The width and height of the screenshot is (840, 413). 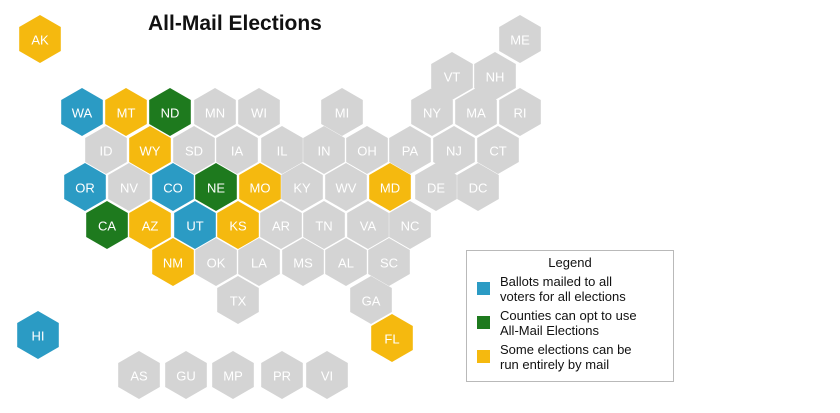 I want to click on hex-label-nd: ND, so click(x=170, y=113).